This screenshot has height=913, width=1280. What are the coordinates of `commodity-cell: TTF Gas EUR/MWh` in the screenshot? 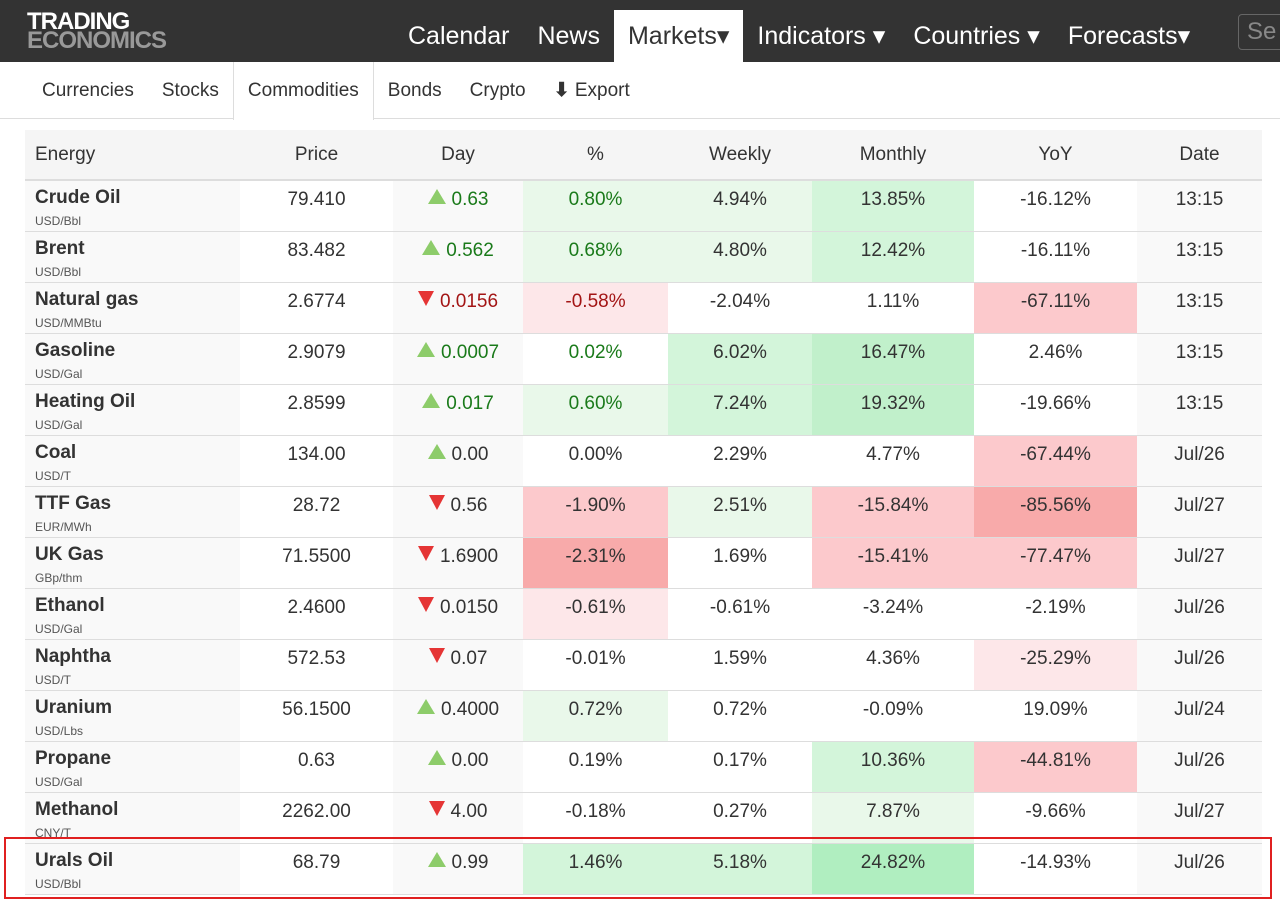 It's located at (132, 512).